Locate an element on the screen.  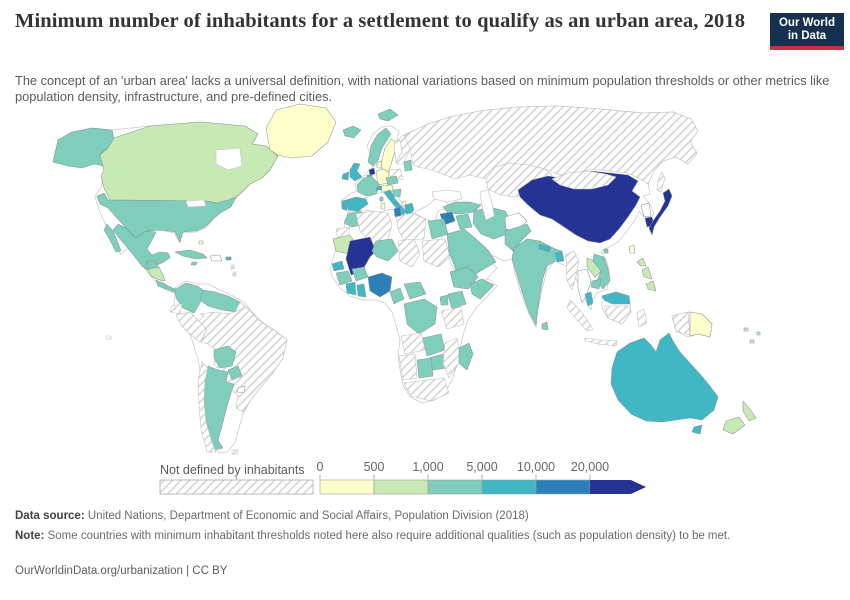
region-malaysia-peninsula is located at coordinates (589, 299).